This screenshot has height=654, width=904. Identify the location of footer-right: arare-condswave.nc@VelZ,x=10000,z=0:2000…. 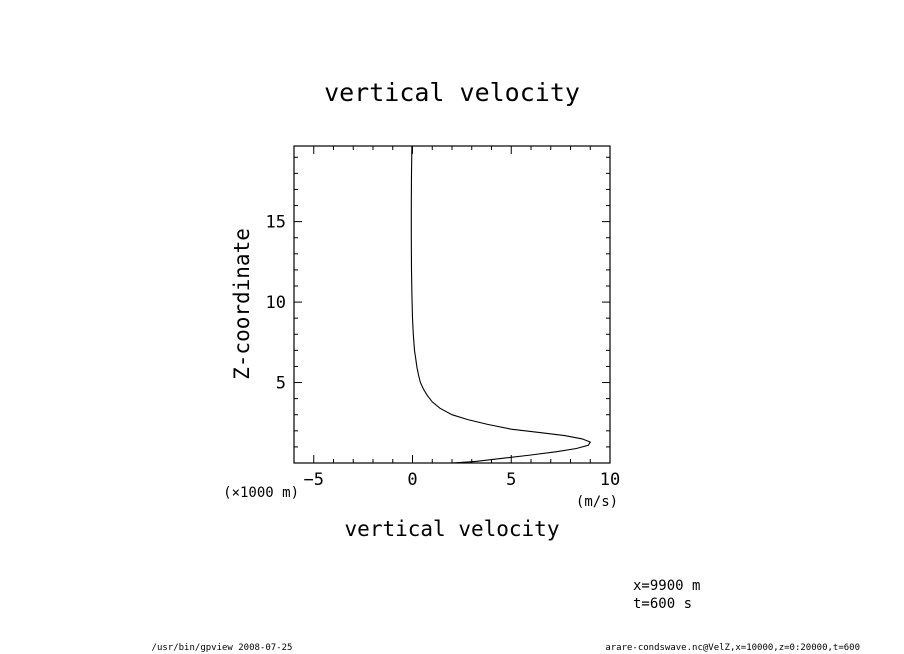
(732, 648).